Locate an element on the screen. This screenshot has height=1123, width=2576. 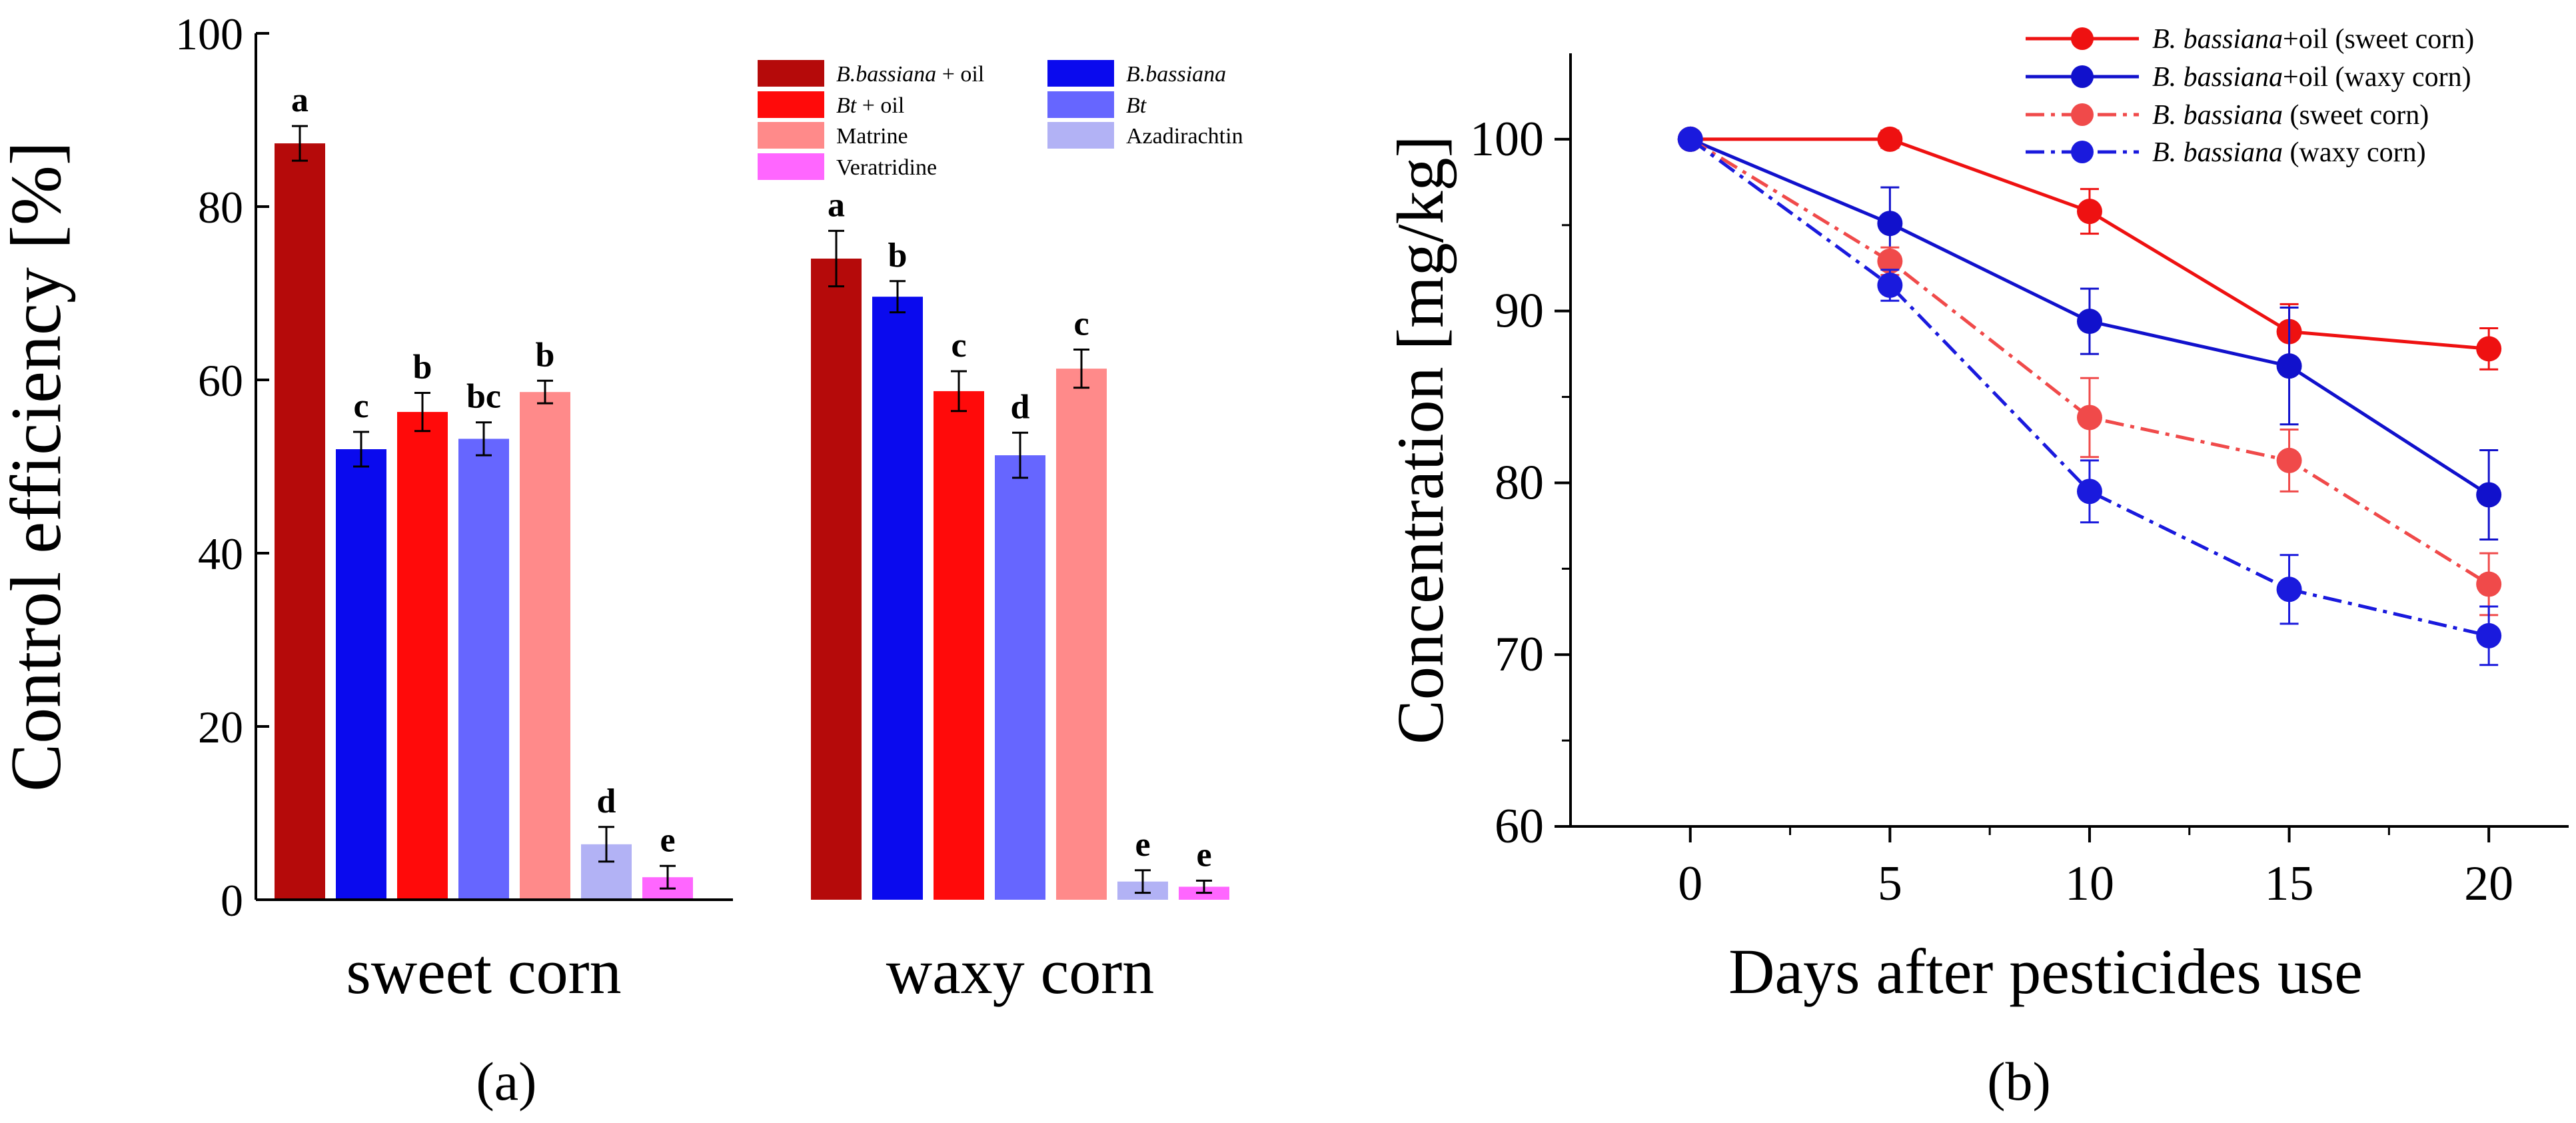
panel-a-y-tick-label: 60 is located at coordinates (221, 380).